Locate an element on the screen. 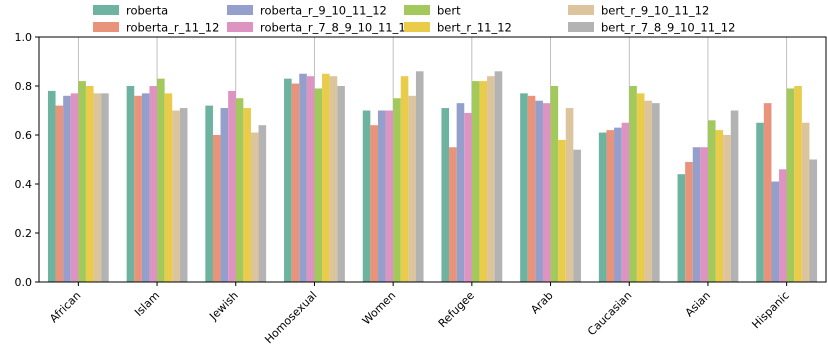 The height and width of the screenshot is (345, 828). bar-arab-bert is located at coordinates (554, 184).